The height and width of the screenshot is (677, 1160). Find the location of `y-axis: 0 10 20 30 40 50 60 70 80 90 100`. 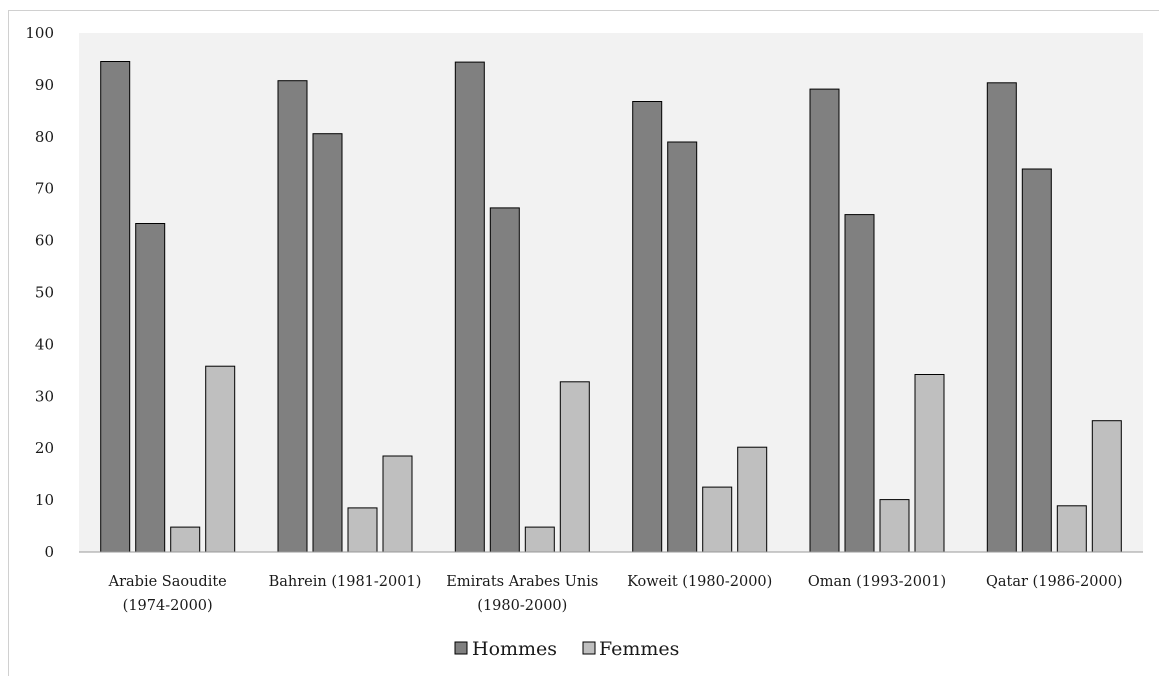

y-axis: 0 10 20 30 40 50 60 70 80 90 100 is located at coordinates (39, 292).